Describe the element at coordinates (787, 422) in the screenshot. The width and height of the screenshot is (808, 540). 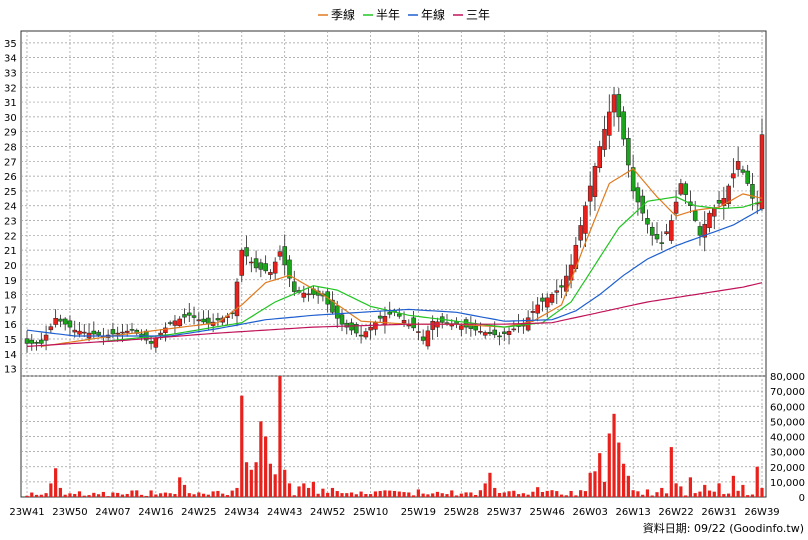
I see `volume-tick-label: 50,000` at that location.